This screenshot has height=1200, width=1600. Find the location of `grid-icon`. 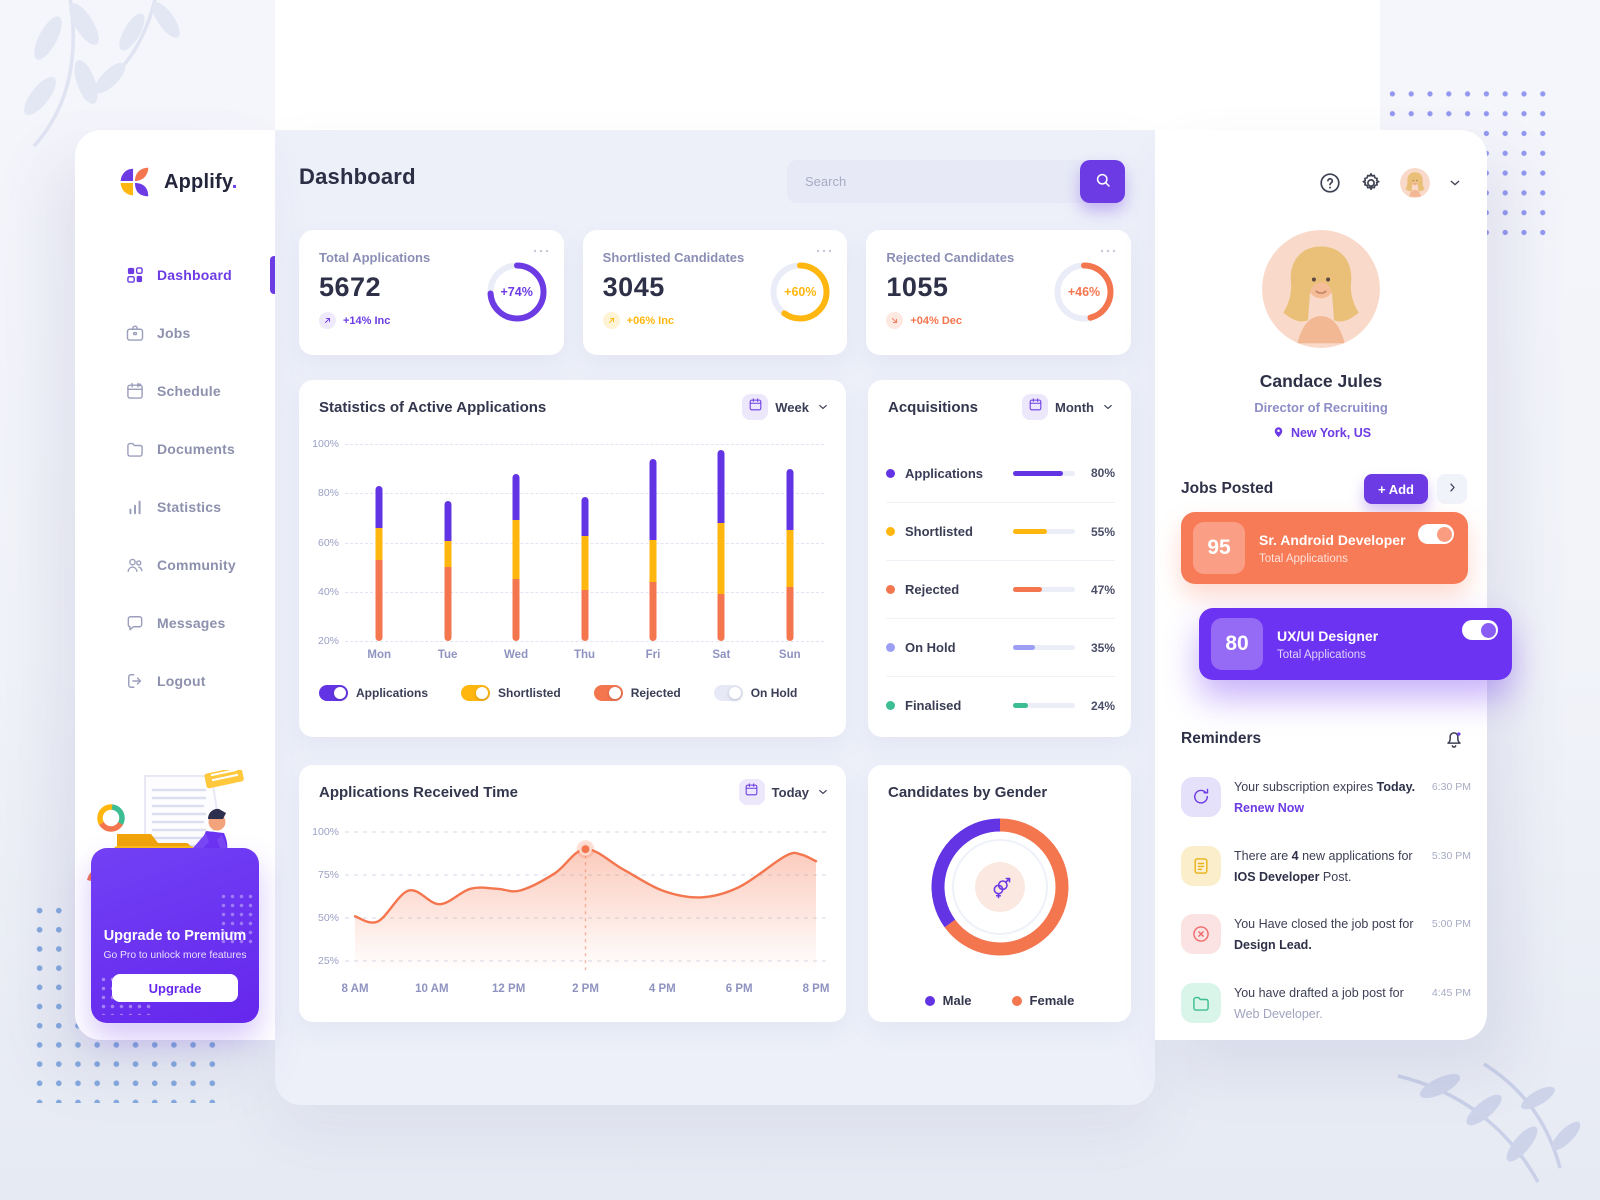

grid-icon is located at coordinates (135, 275).